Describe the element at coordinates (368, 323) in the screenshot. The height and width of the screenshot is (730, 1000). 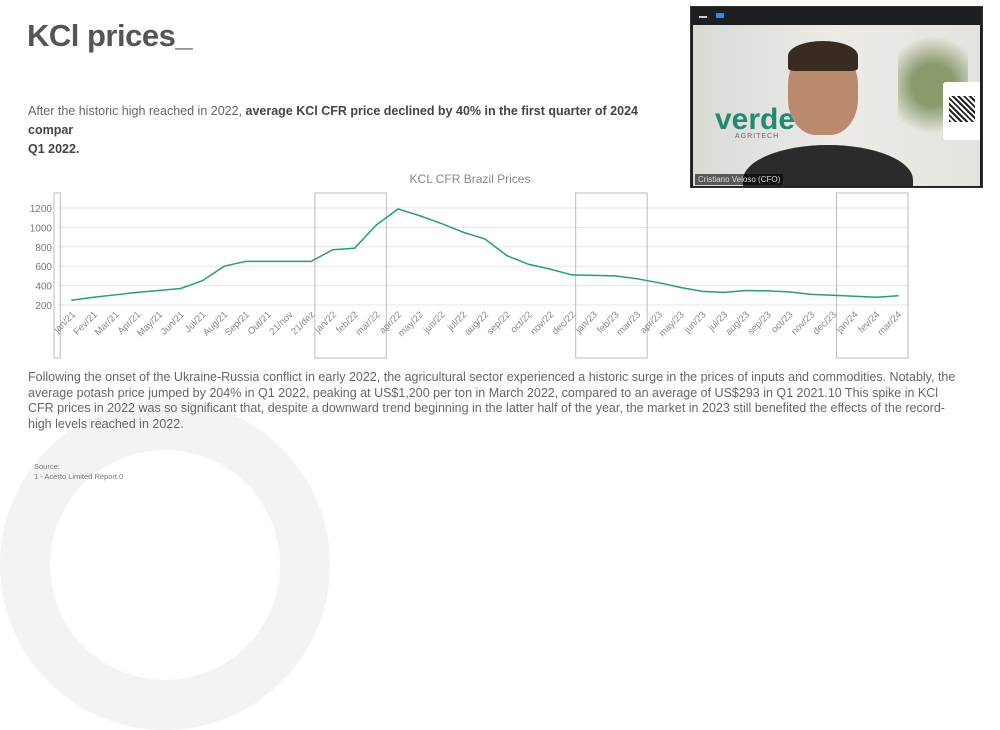
I see `x-tick-label: mar/22` at that location.